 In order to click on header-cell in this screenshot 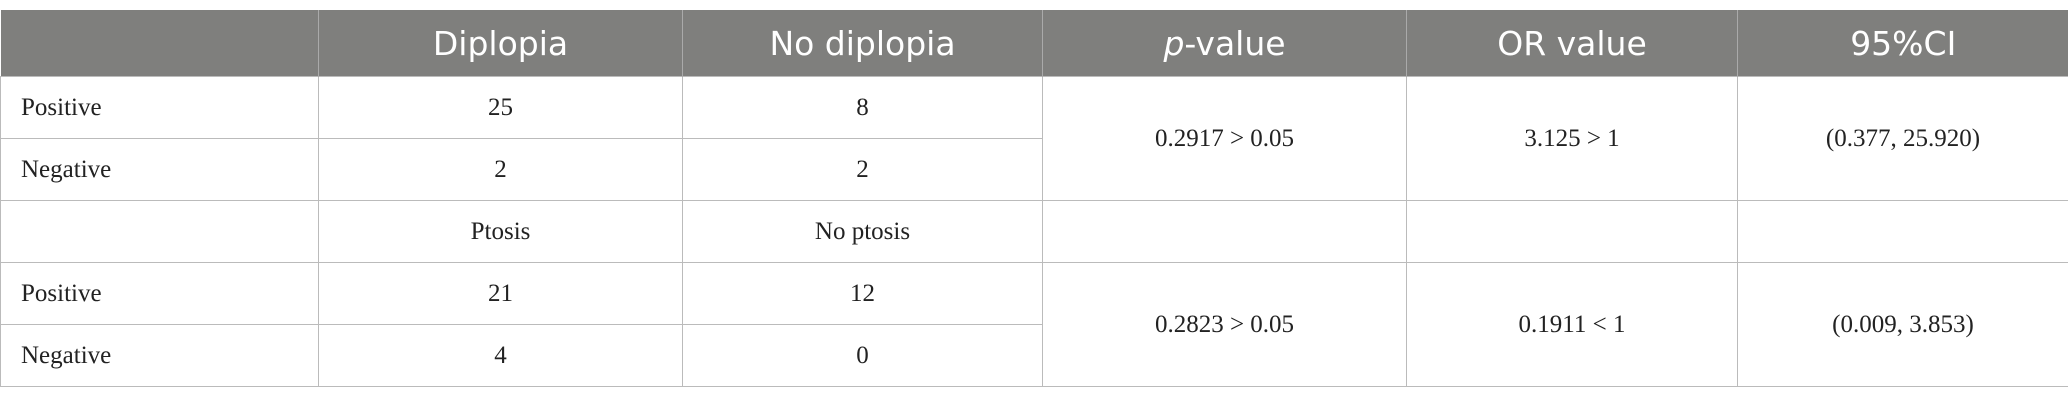, I will do `click(159, 43)`.